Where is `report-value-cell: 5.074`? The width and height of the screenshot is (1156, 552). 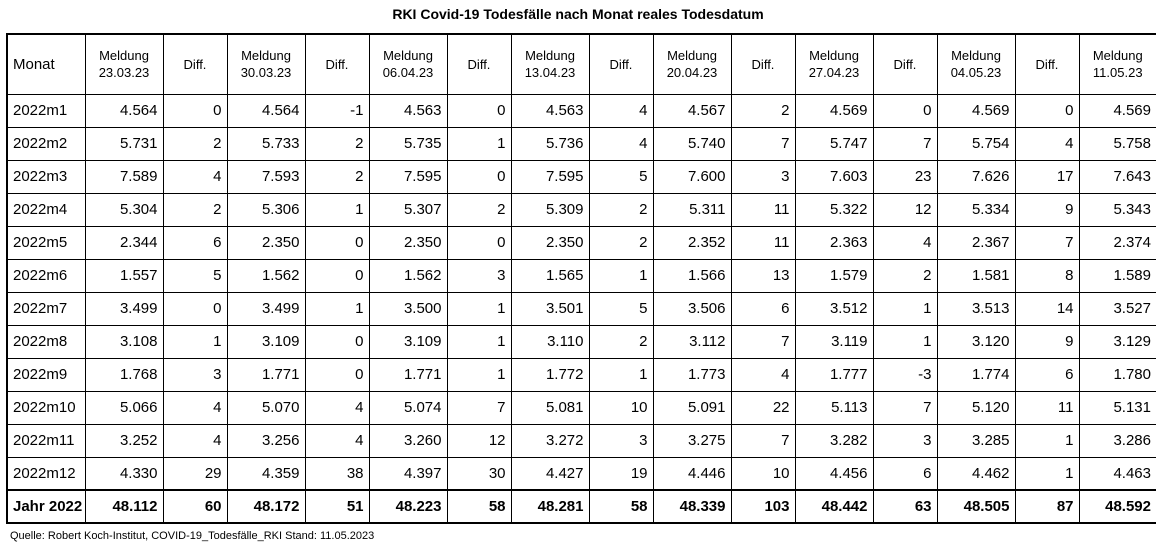
report-value-cell: 5.074 is located at coordinates (408, 407).